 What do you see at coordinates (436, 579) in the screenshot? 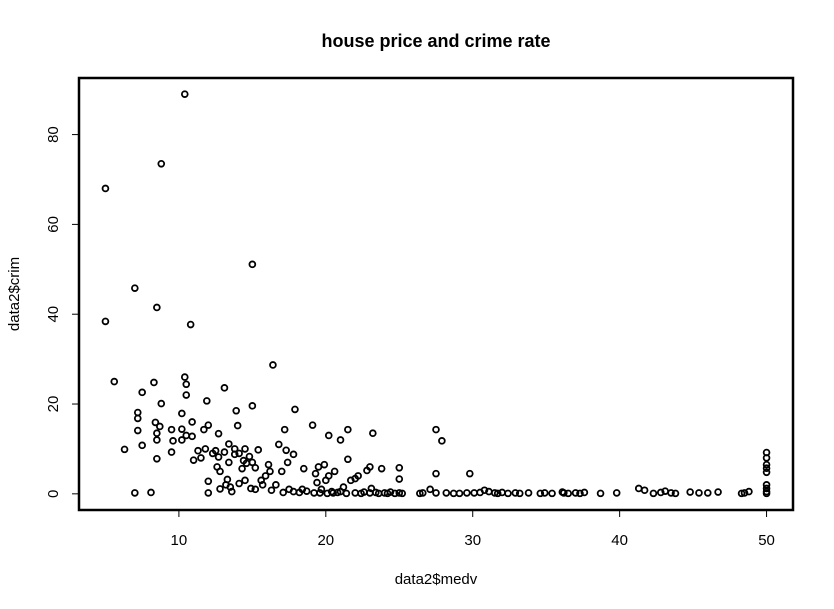
I see `x-axis-label: data2$medv` at bounding box center [436, 579].